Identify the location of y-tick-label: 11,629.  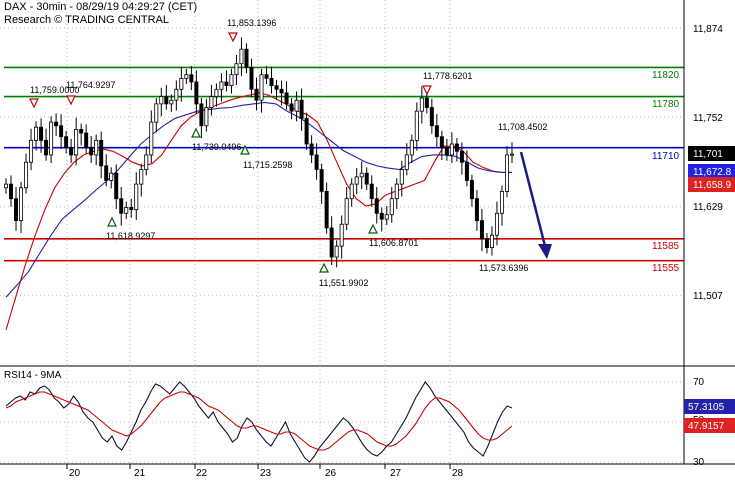
(708, 207).